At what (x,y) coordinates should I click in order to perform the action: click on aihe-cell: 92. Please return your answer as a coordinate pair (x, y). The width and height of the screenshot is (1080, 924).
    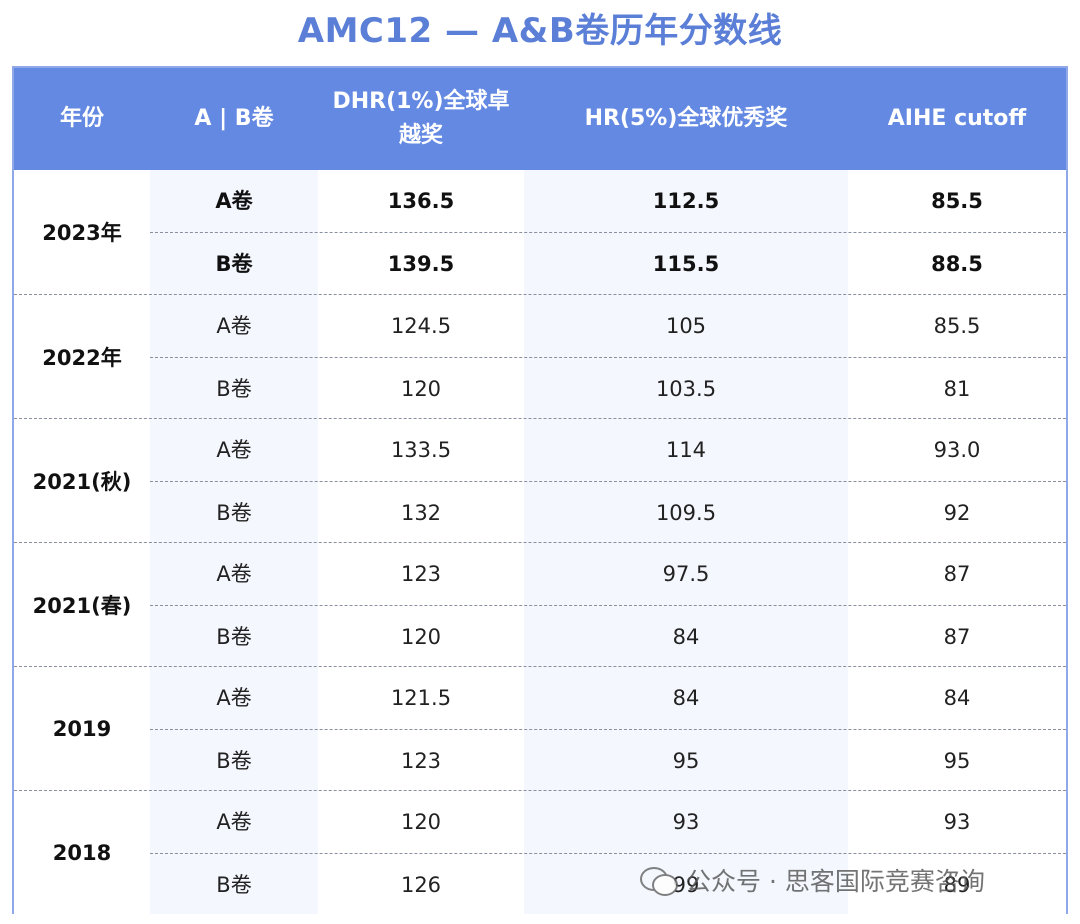
    Looking at the image, I should click on (957, 513).